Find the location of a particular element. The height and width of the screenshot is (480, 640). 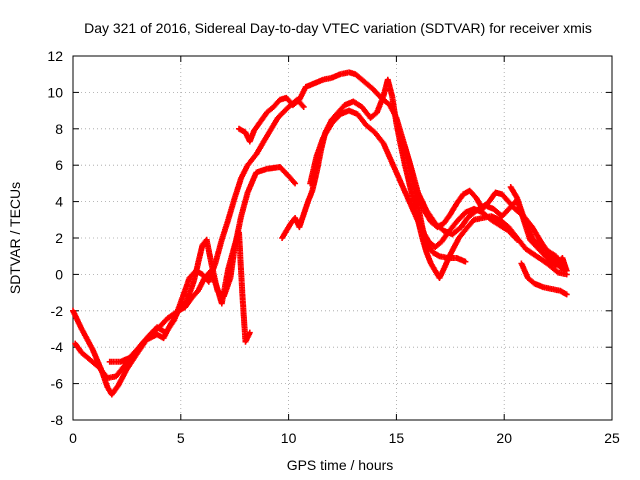

y-tick-label: -4 is located at coordinates (57, 347).